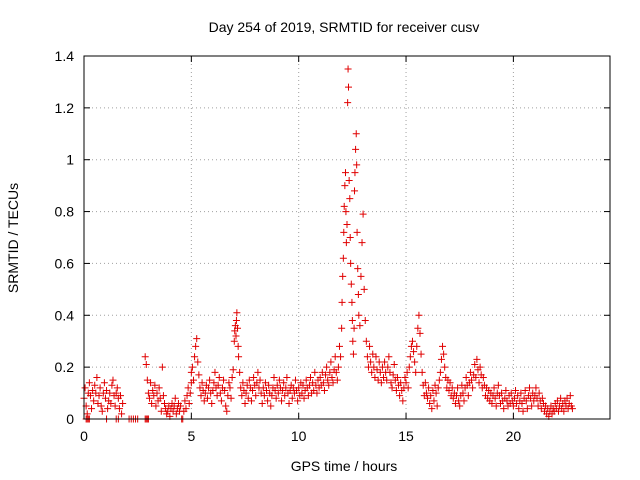 The width and height of the screenshot is (640, 480). What do you see at coordinates (191, 436) in the screenshot?
I see `x-tick-label: 5` at bounding box center [191, 436].